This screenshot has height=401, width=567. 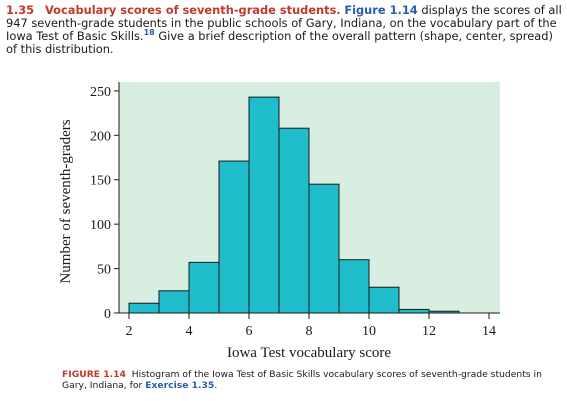 What do you see at coordinates (100, 92) in the screenshot?
I see `y-tick-label: 250` at bounding box center [100, 92].